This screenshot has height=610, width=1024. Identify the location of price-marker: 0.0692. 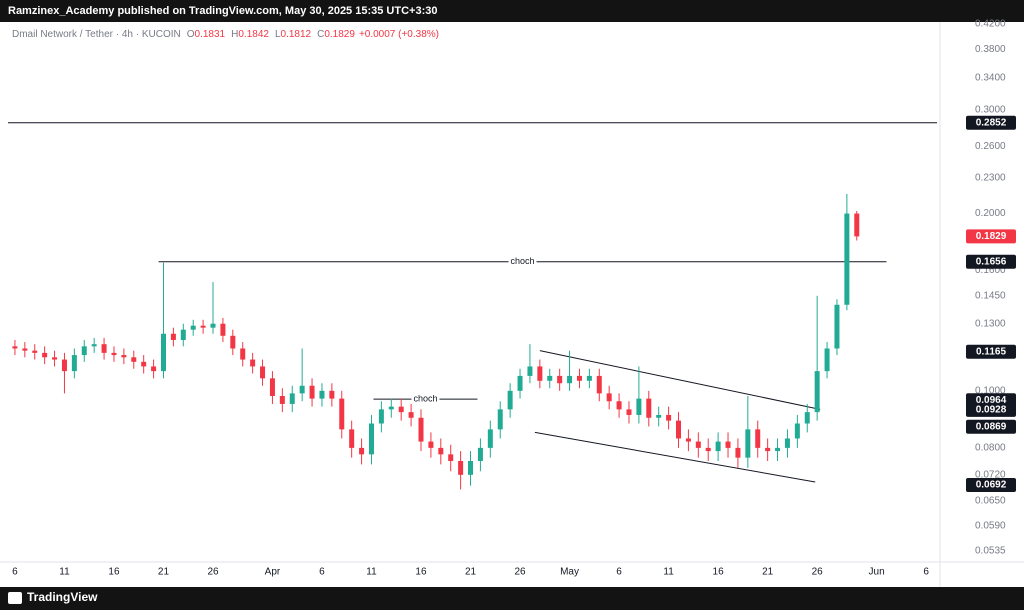
(991, 485).